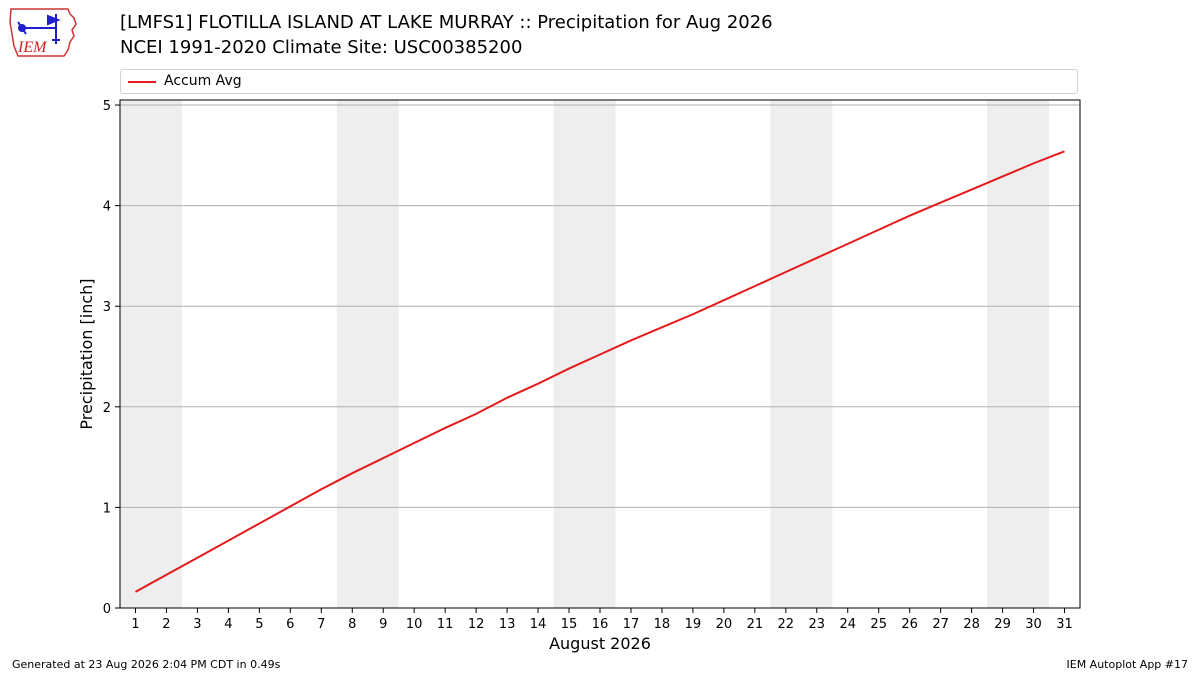  What do you see at coordinates (107, 508) in the screenshot?
I see `y-tick-label-1: 1` at bounding box center [107, 508].